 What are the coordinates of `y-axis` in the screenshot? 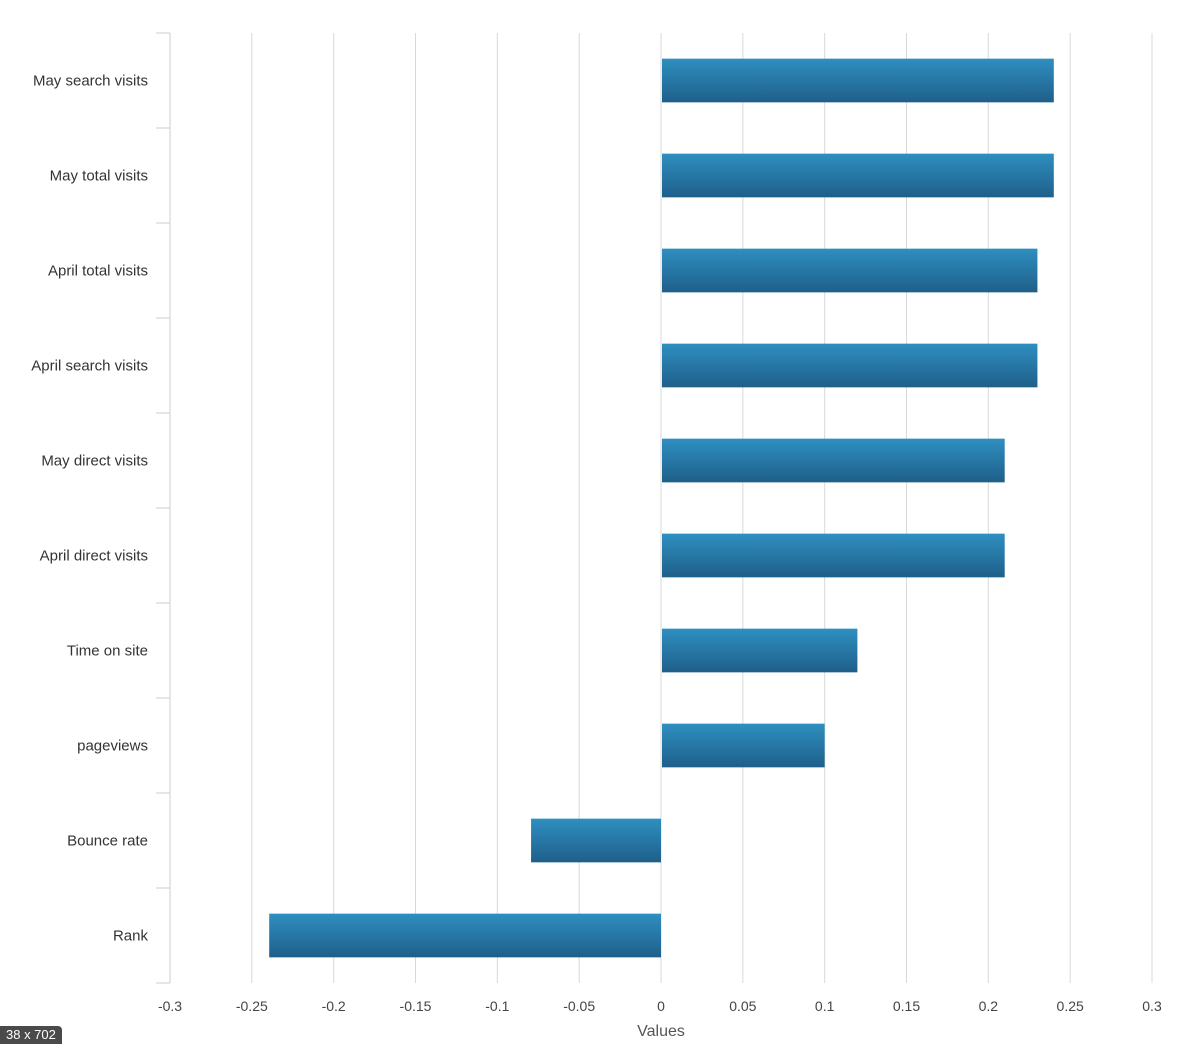 It's located at (163, 508).